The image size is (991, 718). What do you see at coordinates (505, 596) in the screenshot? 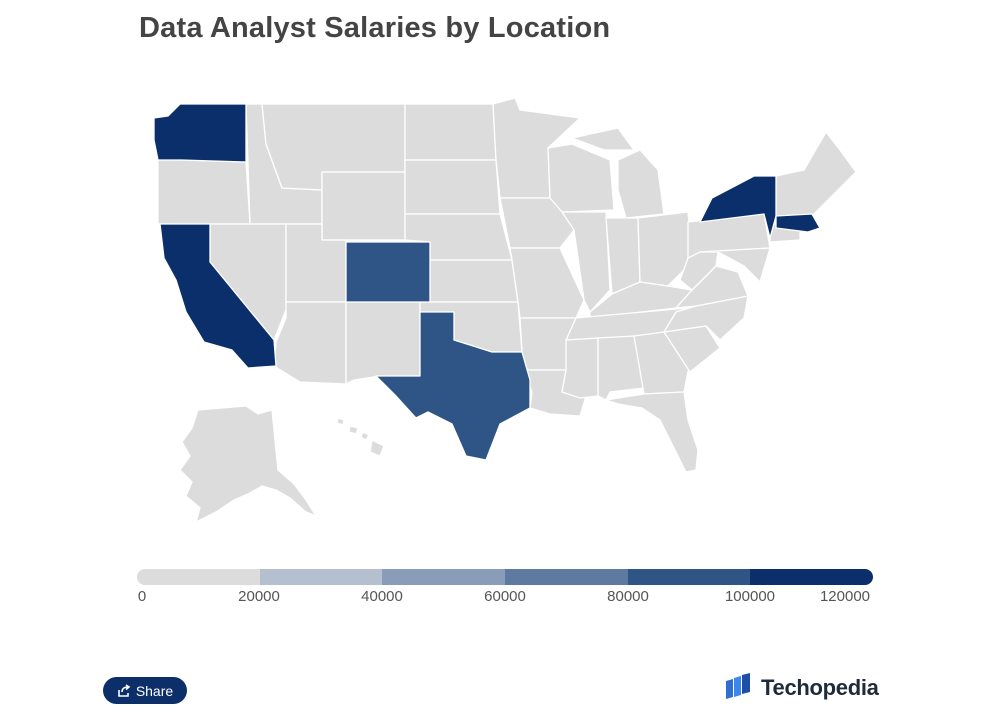
I see `legend-tick: 60000` at bounding box center [505, 596].